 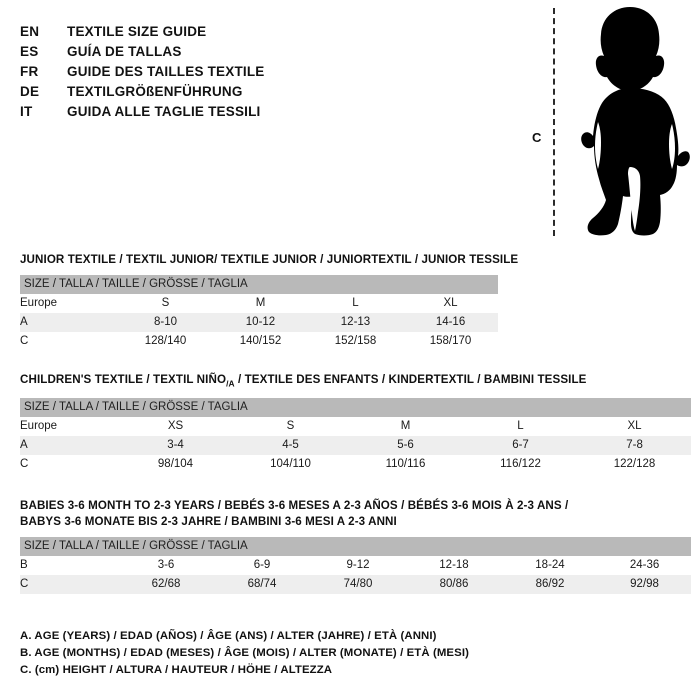 I want to click on cell-value: 62/68, so click(x=166, y=584).